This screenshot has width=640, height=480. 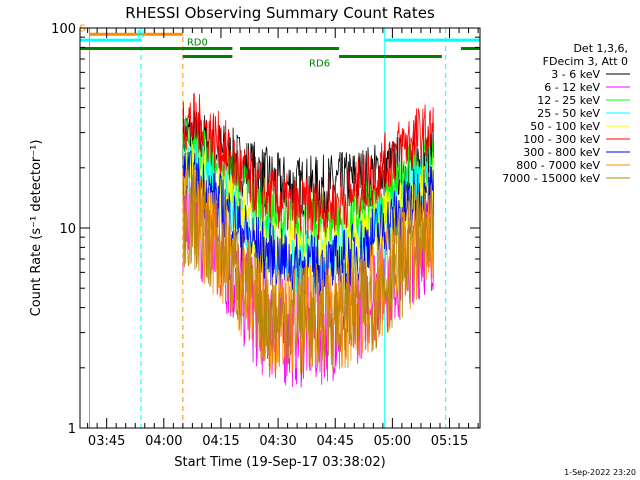 I want to click on x-tick-label-2: 04:15, so click(x=220, y=441).